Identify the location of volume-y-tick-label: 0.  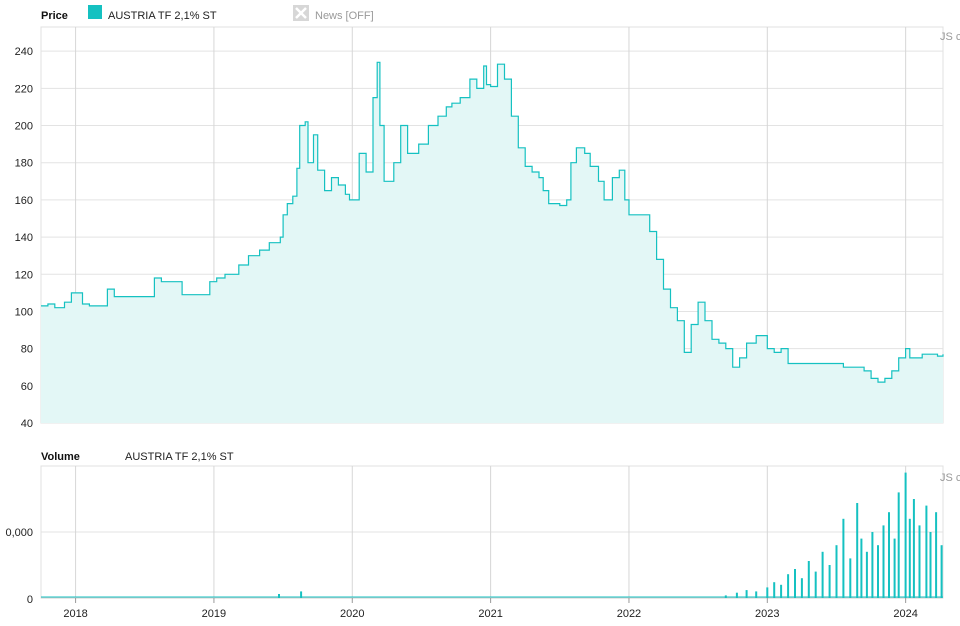
(30, 600).